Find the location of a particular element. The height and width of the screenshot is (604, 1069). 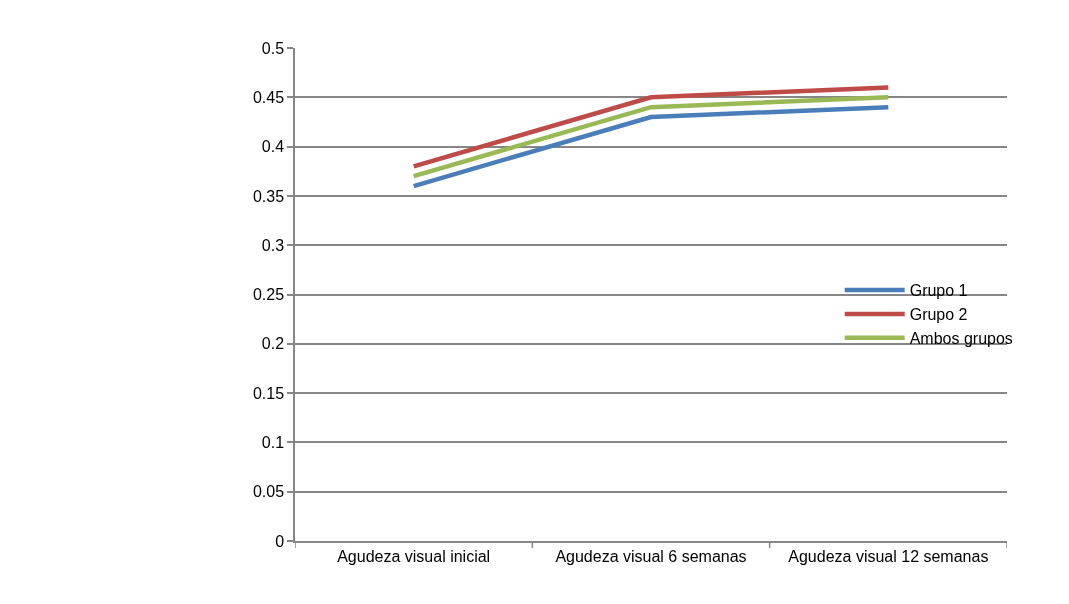

y-tick-label: 0.25 is located at coordinates (268, 295).